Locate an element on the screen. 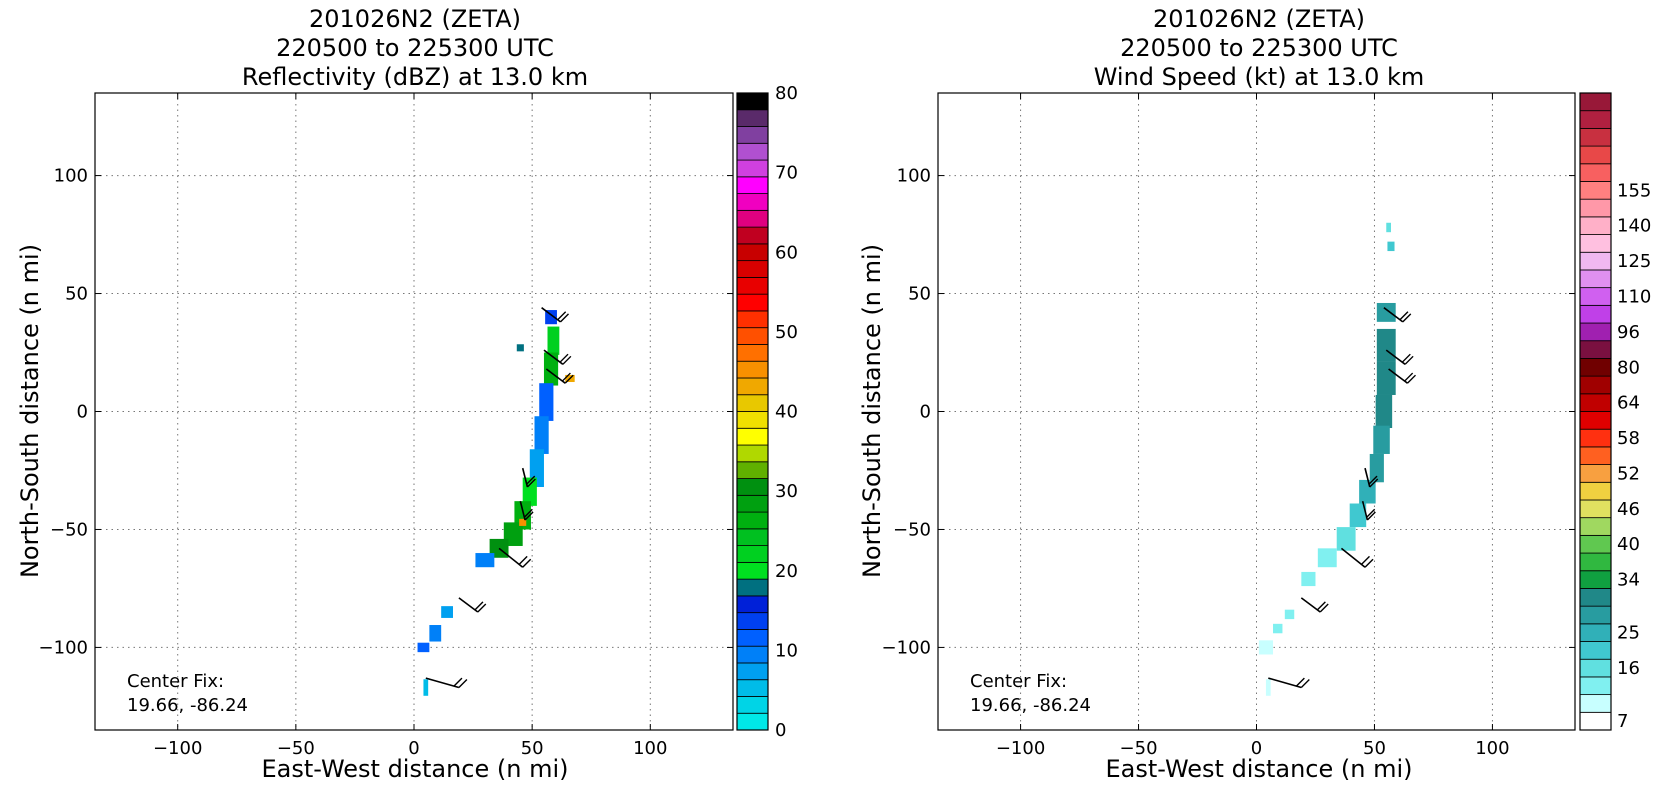  colorbar-tick-label: 64 is located at coordinates (1628, 403).